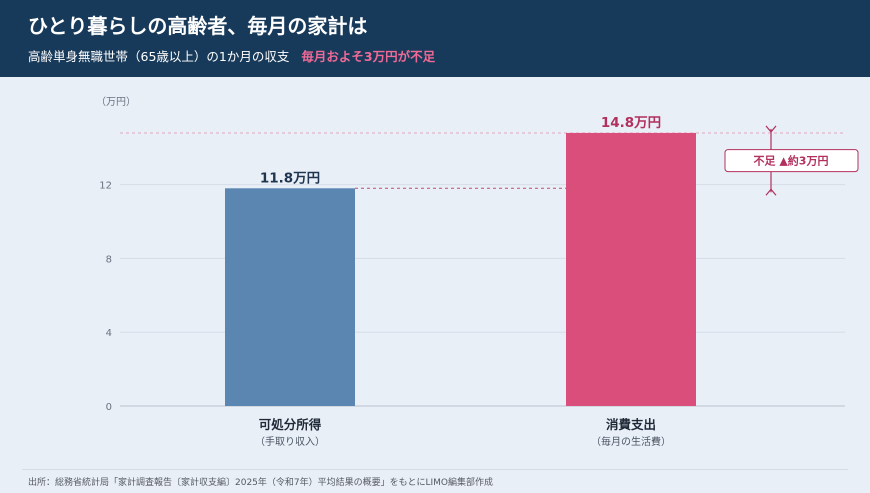 The image size is (870, 493). I want to click on category-sublabel: （手取り収入）, so click(290, 441).